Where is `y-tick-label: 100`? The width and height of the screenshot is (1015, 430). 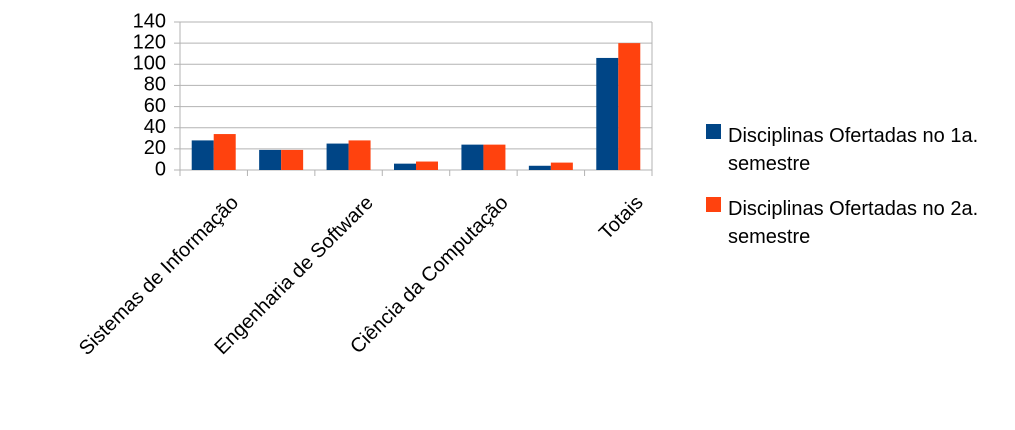
y-tick-label: 100 is located at coordinates (149, 64).